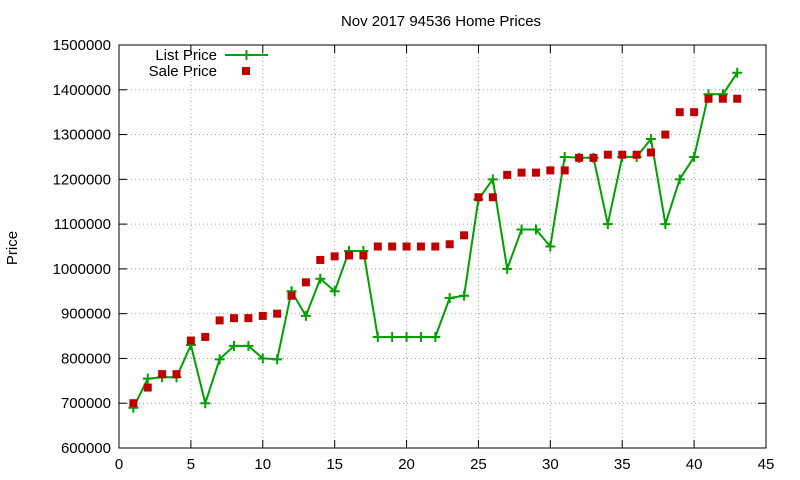 The image size is (800, 480). I want to click on y-tick-label: 800000, so click(86, 358).